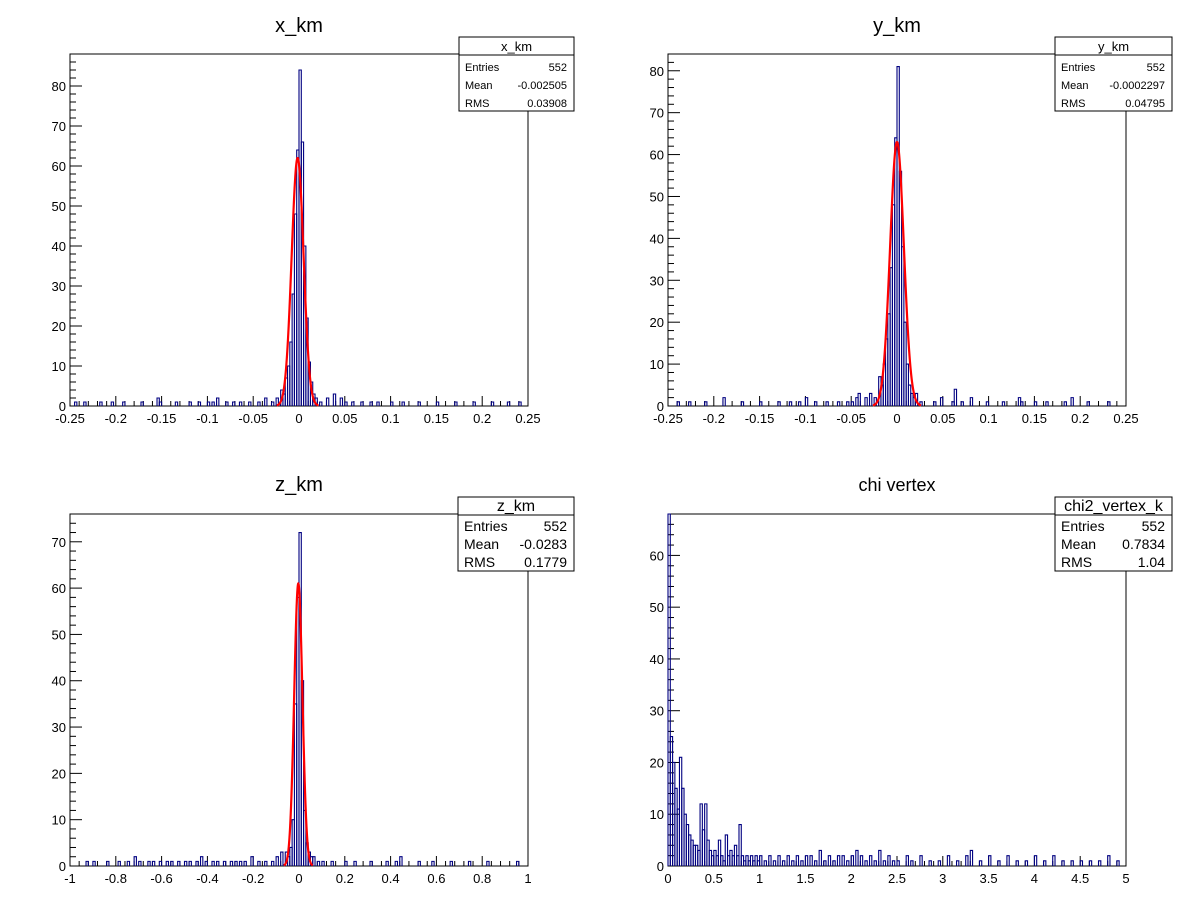  Describe the element at coordinates (62, 866) in the screenshot. I see `y-tick-label: 0` at that location.